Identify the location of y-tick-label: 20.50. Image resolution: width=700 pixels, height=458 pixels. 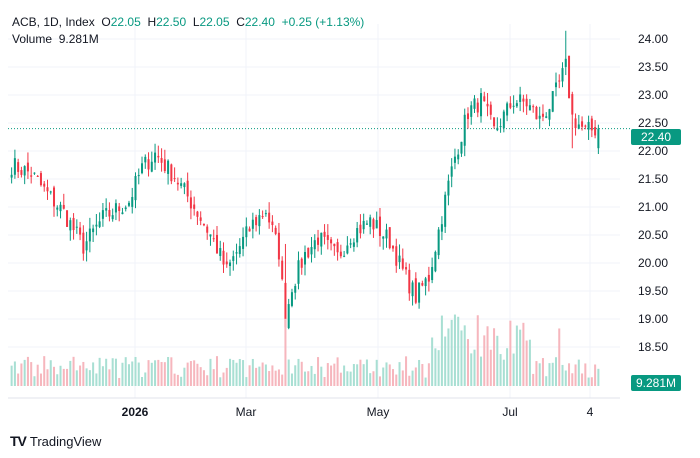
(653, 235).